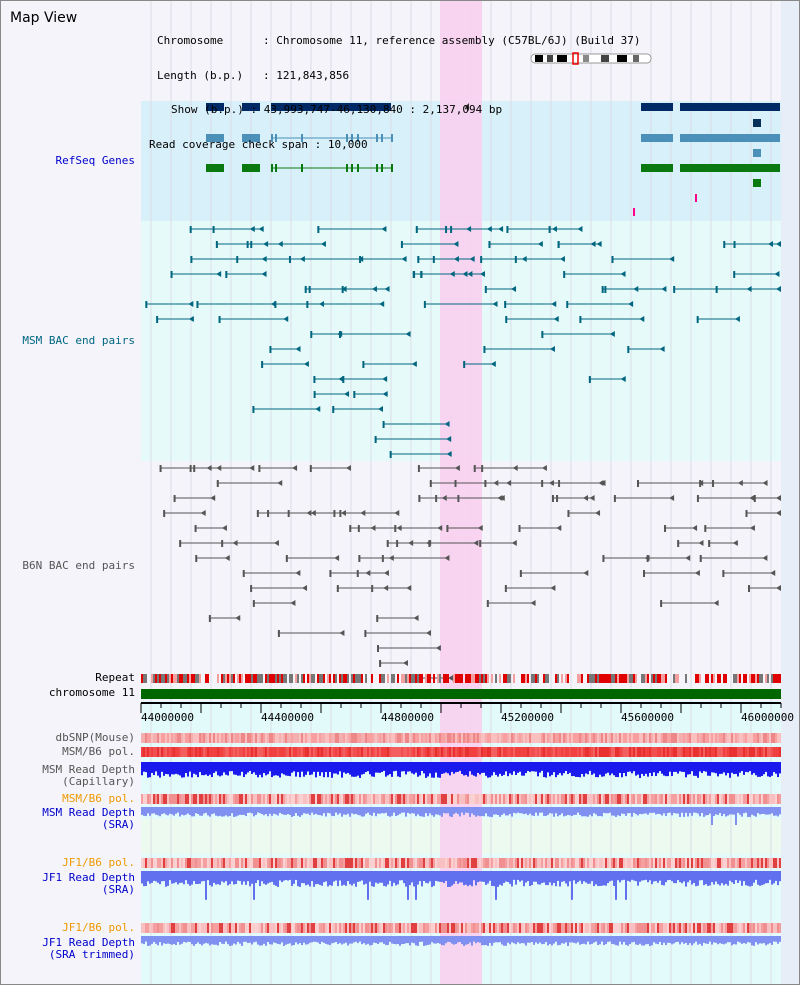 The height and width of the screenshot is (985, 800). Describe the element at coordinates (730, 168) in the screenshot. I see `gene-block` at that location.